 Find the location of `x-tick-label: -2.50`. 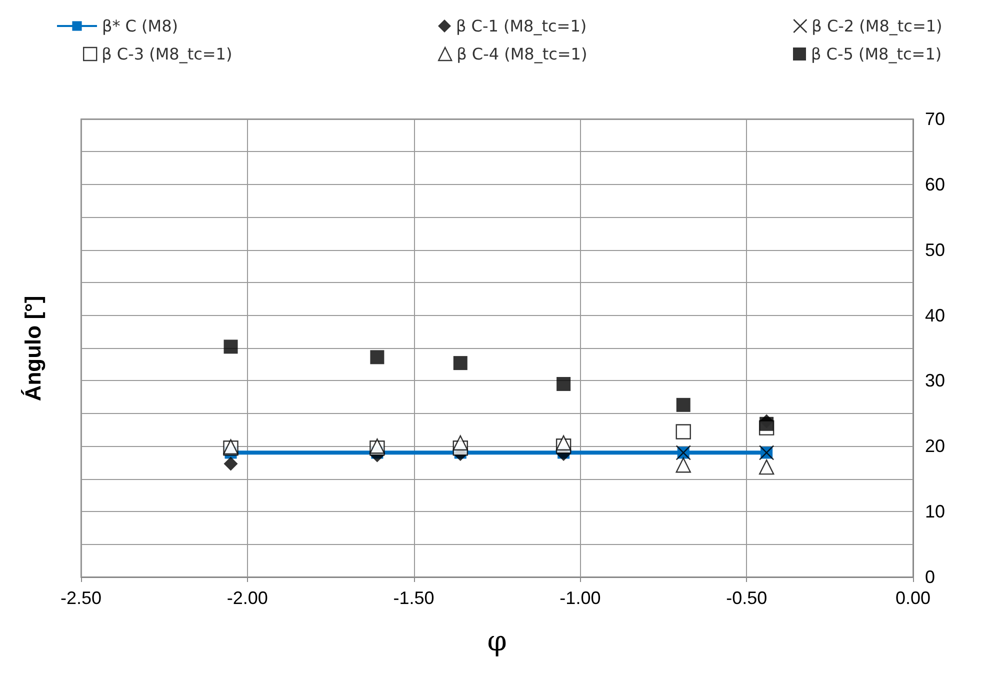

x-tick-label: -2.50 is located at coordinates (81, 598).